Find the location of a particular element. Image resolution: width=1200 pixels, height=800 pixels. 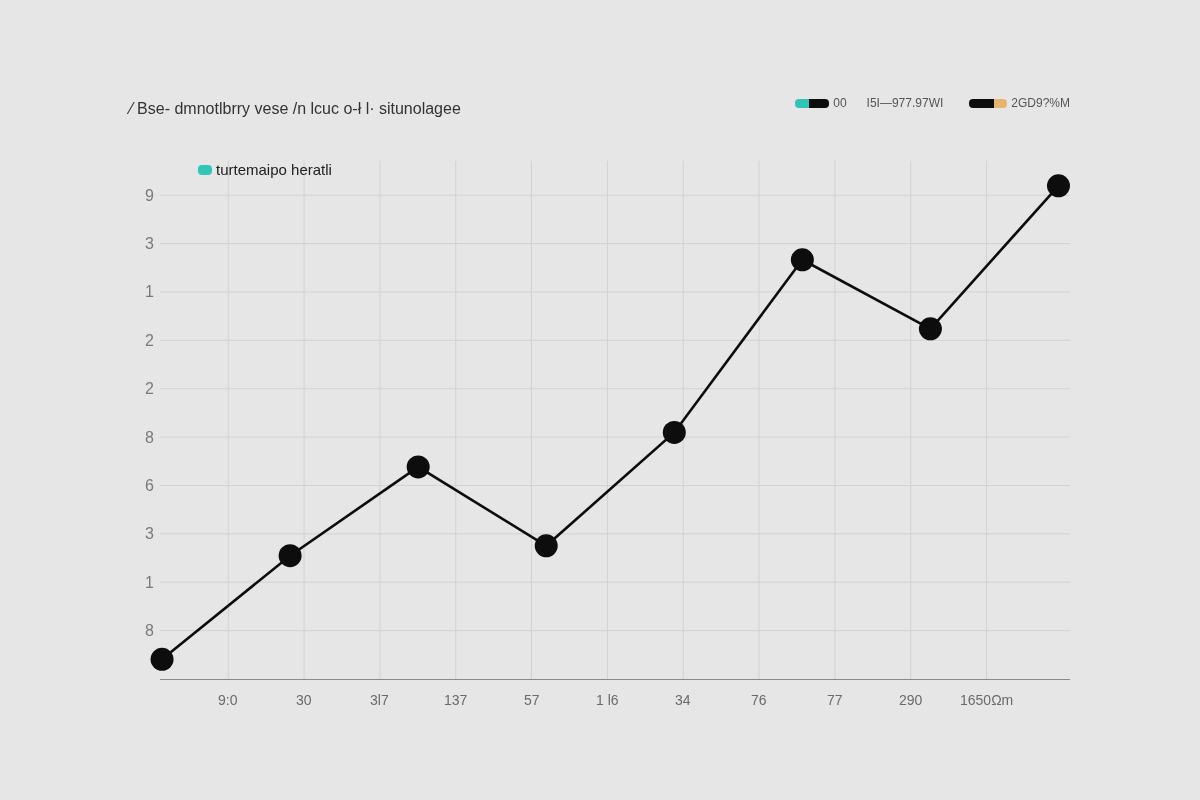

text: turtemaipo heratli is located at coordinates (274, 169).